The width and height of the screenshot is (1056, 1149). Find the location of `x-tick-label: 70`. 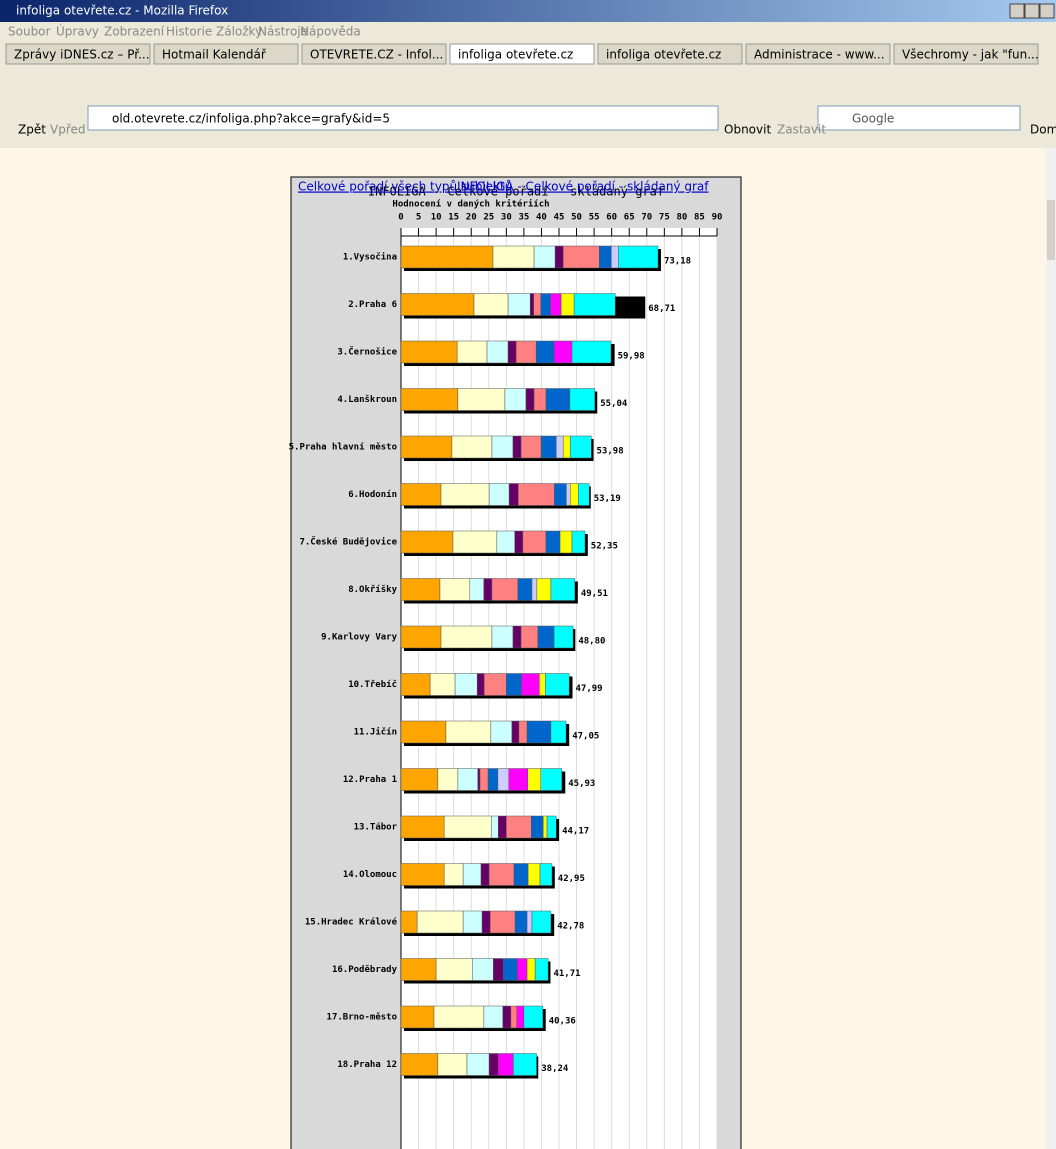

x-tick-label: 70 is located at coordinates (646, 218).